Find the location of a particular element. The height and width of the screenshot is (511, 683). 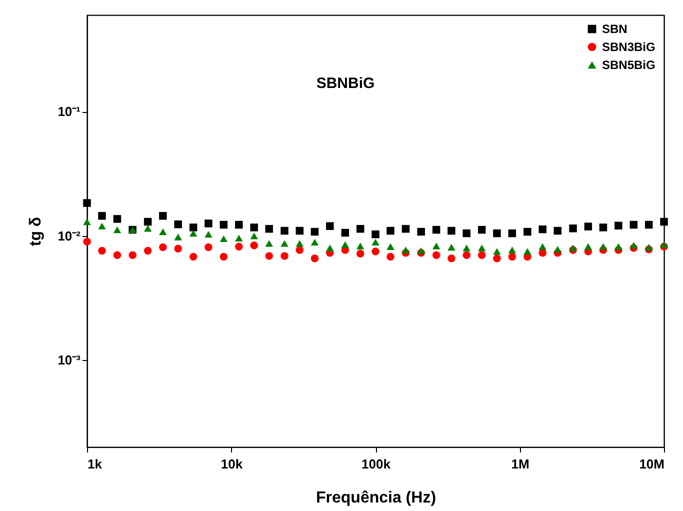

y-axis-title: tg δ is located at coordinates (36, 231).